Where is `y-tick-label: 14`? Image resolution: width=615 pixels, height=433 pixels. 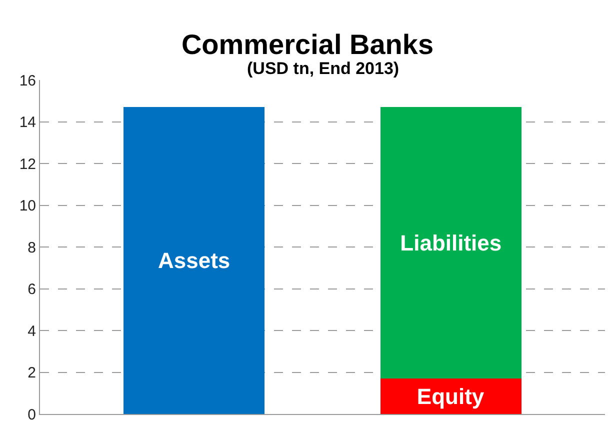 y-tick-label: 14 is located at coordinates (27, 122).